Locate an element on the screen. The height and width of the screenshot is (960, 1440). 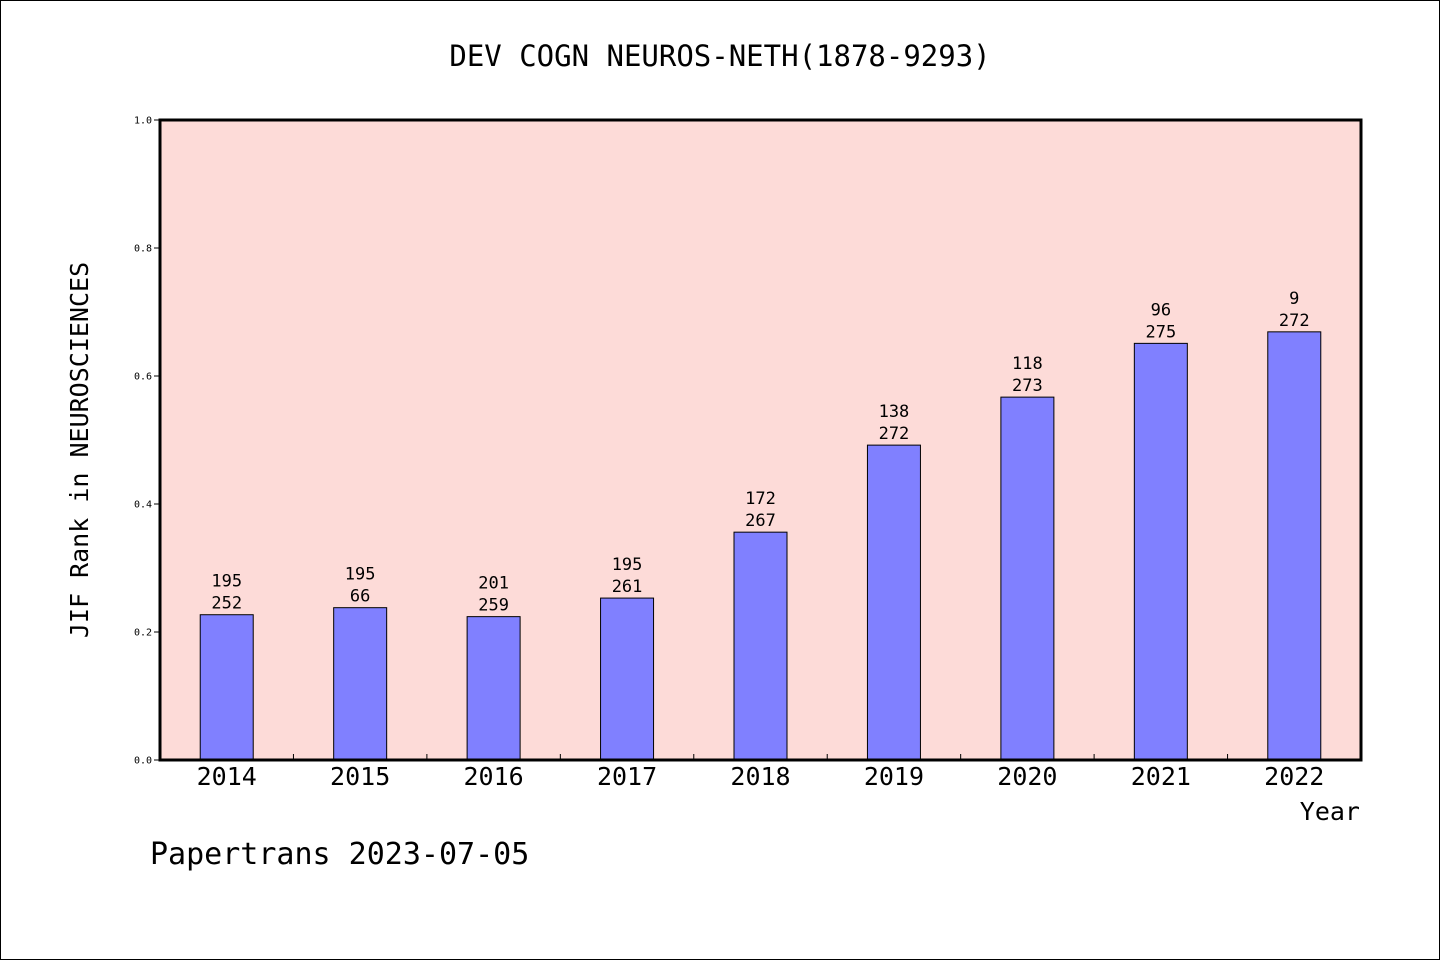
bar-label-rank: 201 is located at coordinates (493, 584).